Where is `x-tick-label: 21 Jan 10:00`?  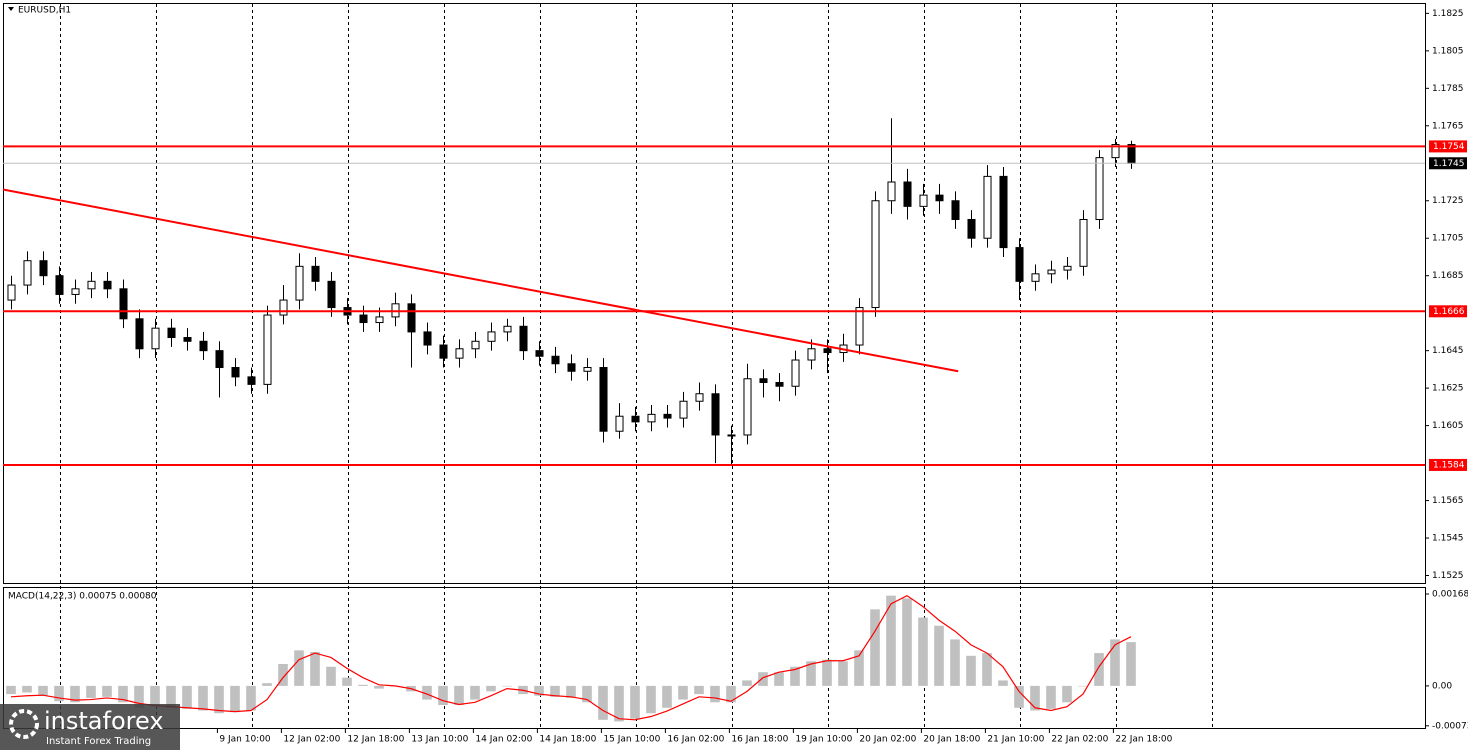 x-tick-label: 21 Jan 10:00 is located at coordinates (1015, 740).